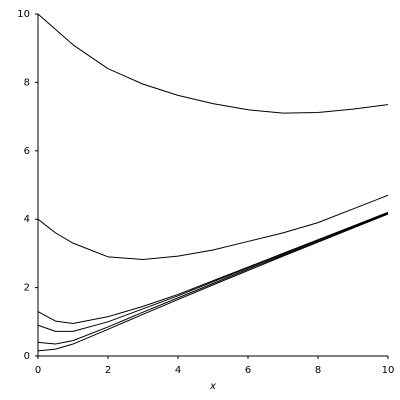  I want to click on x-tick-label: 0, so click(38, 370).